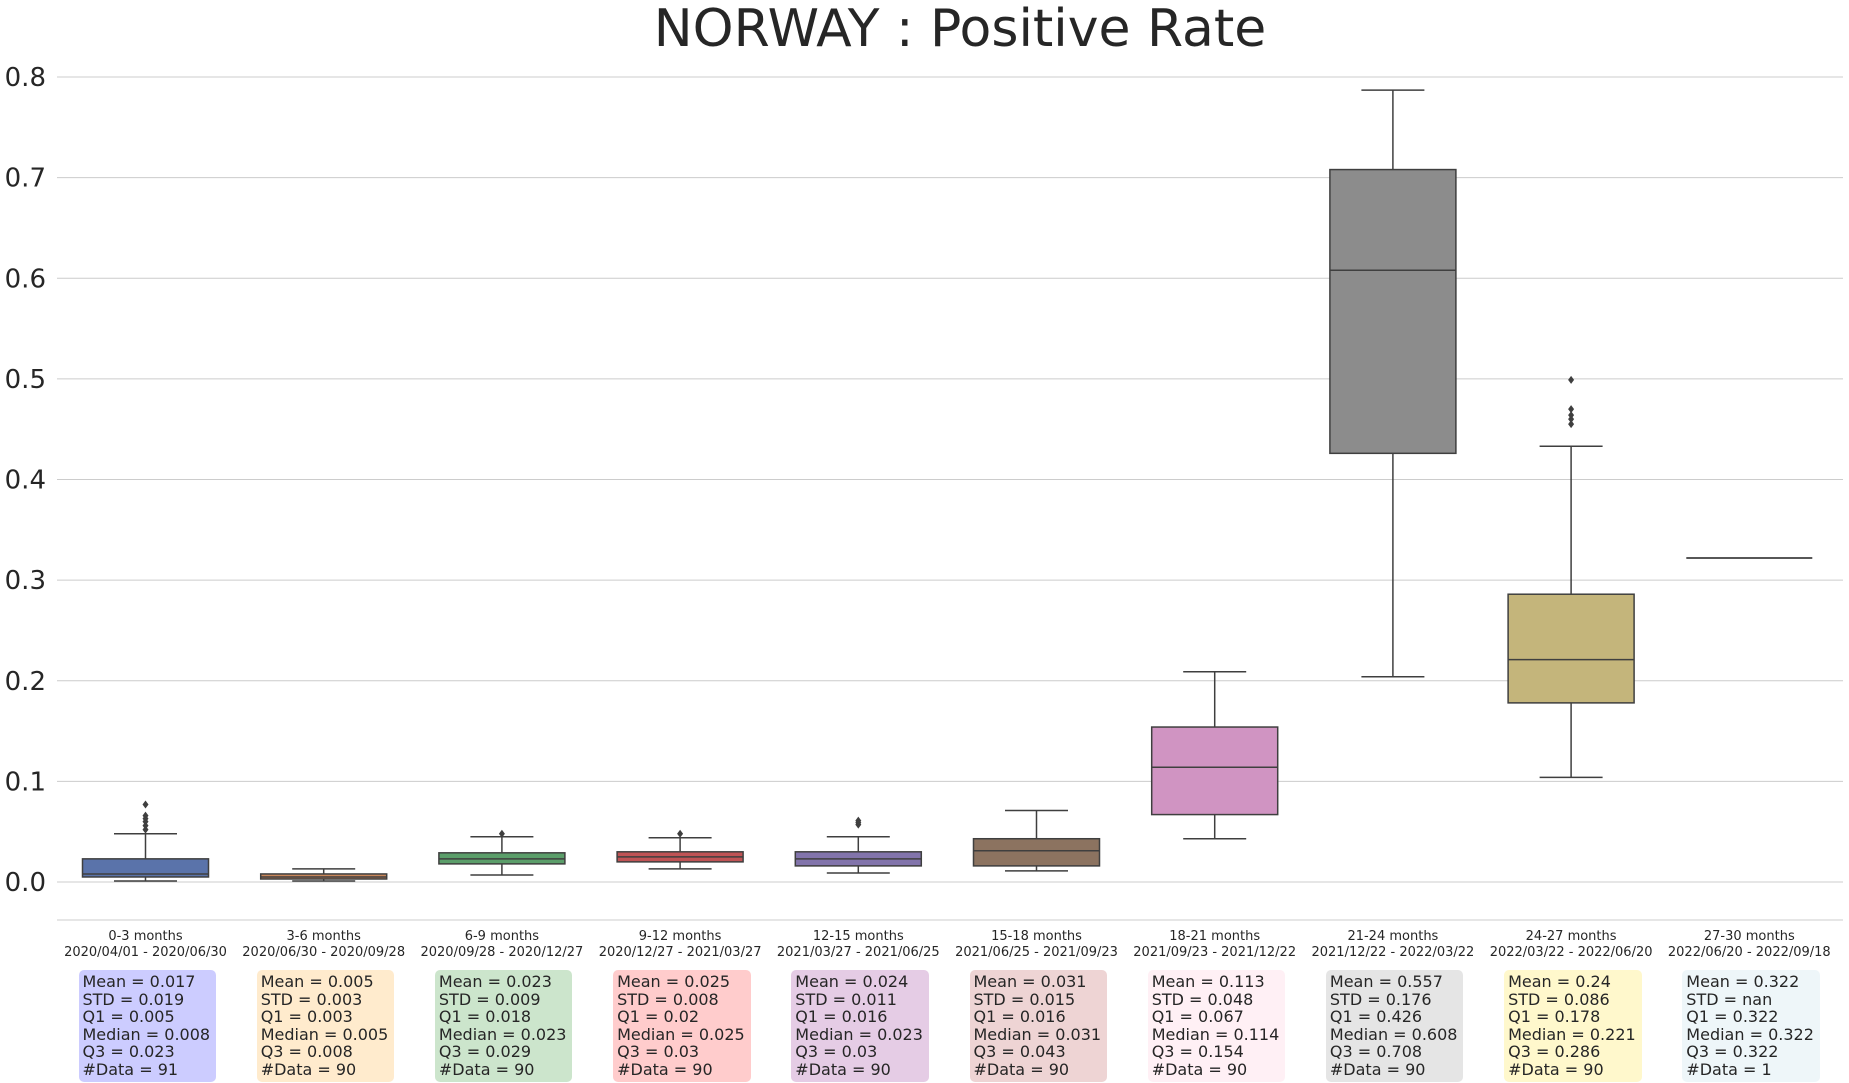 The image size is (1849, 1083). What do you see at coordinates (1208, 981) in the screenshot?
I see `stats-line: Mean = 0.113` at bounding box center [1208, 981].